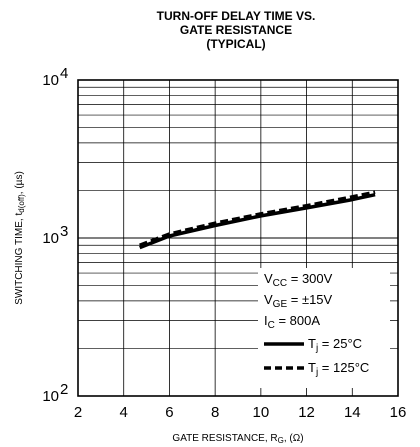 This screenshot has height=447, width=420. Describe the element at coordinates (19, 259) in the screenshot. I see `y-axis-label-main: SWITCHING TIME, t` at that location.